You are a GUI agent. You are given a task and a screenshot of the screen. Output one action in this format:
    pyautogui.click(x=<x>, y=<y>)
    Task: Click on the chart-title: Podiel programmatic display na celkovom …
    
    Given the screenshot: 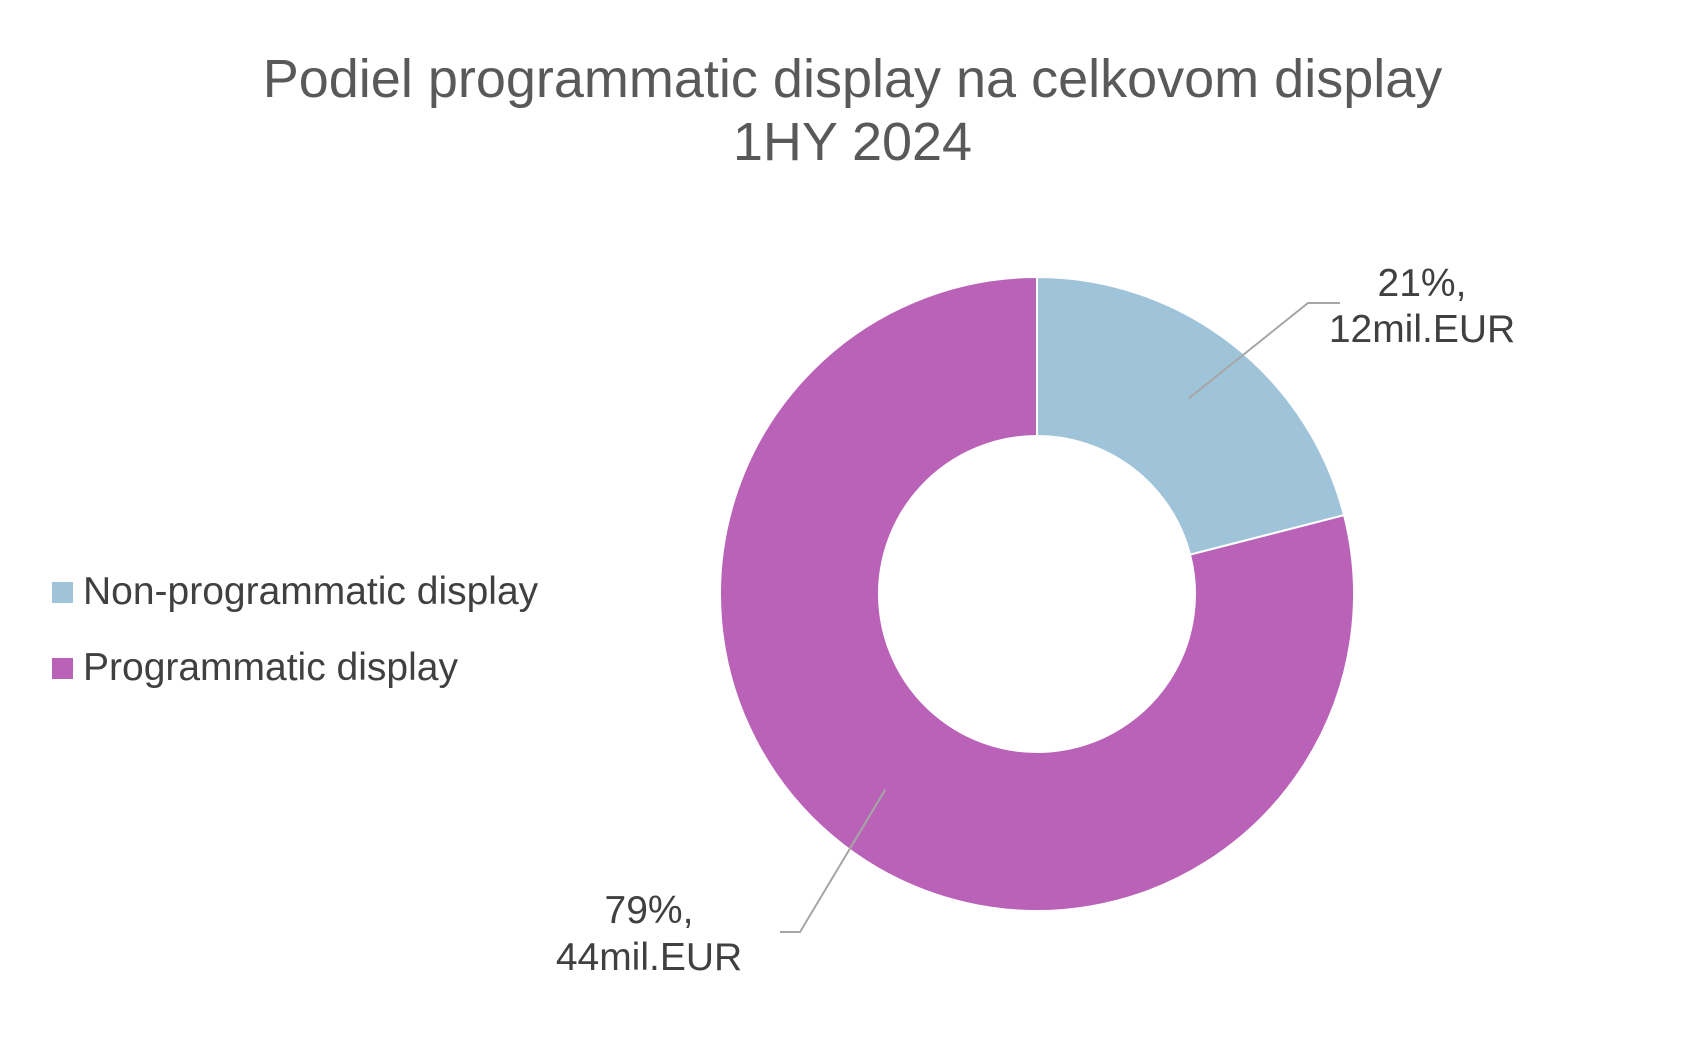 What is the action you would take?
    pyautogui.click(x=852, y=111)
    